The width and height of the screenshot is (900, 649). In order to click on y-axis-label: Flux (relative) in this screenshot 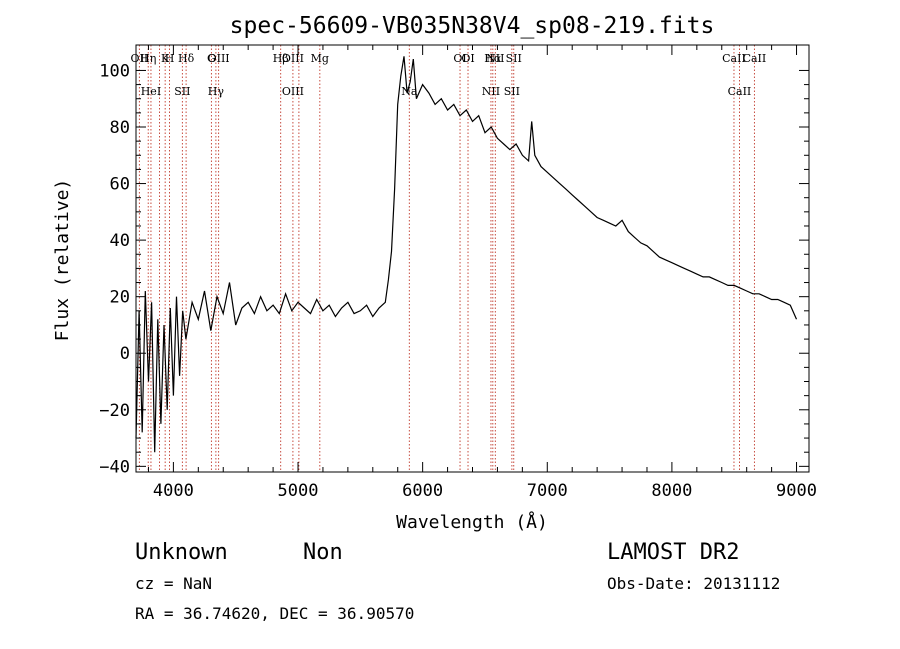, I will do `click(62, 260)`.